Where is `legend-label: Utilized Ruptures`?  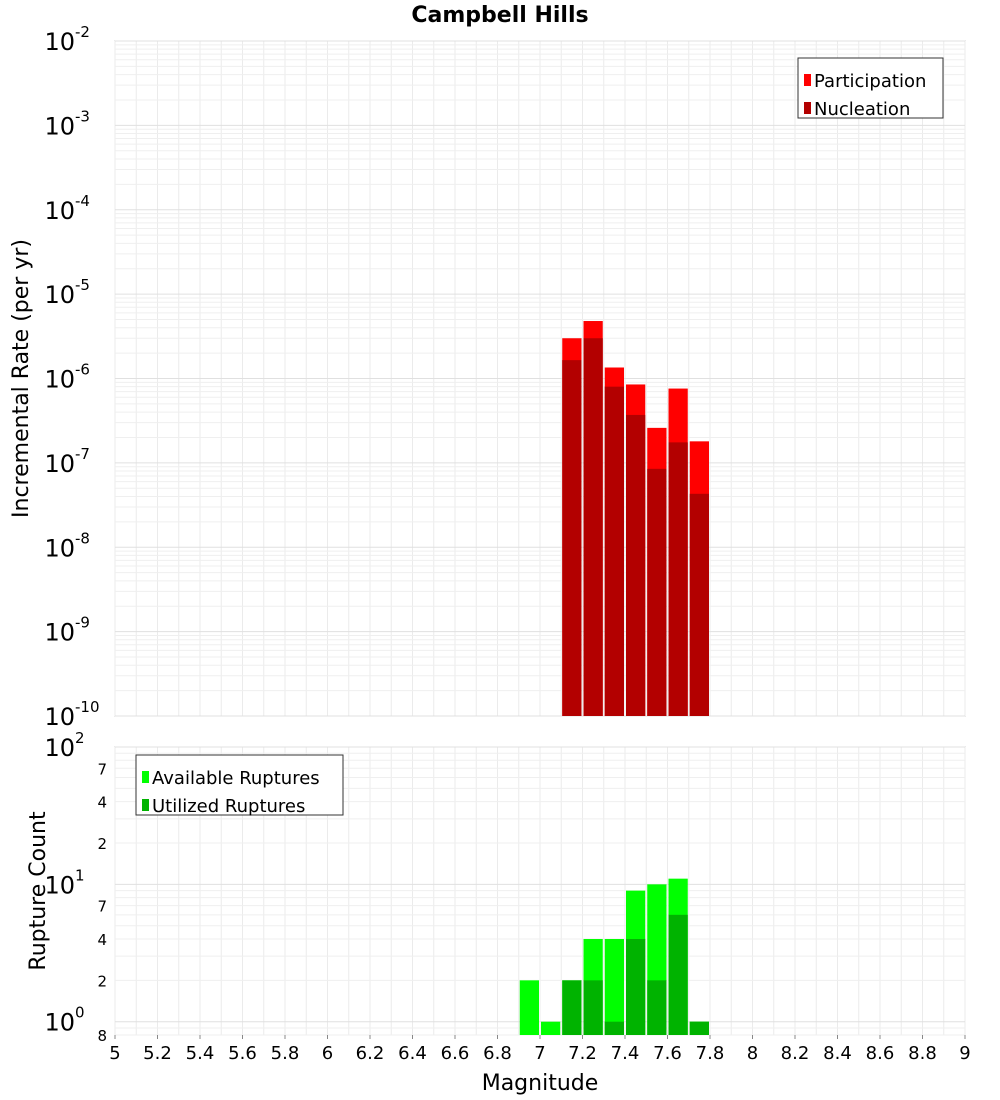 legend-label: Utilized Ruptures is located at coordinates (228, 806).